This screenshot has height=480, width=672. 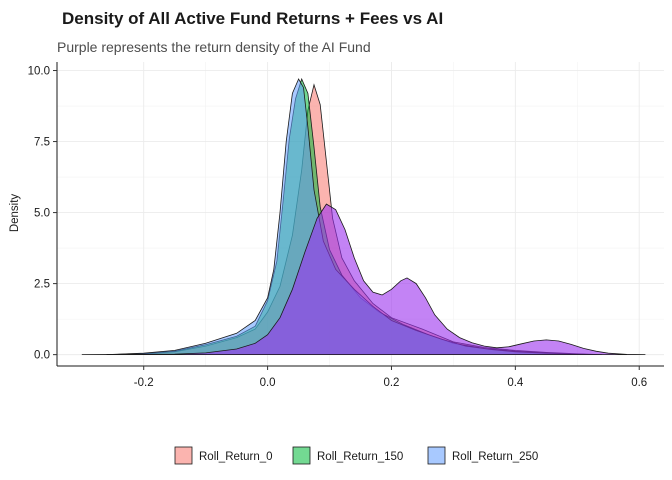 I want to click on y-tick-label: 5.0, so click(x=42, y=214).